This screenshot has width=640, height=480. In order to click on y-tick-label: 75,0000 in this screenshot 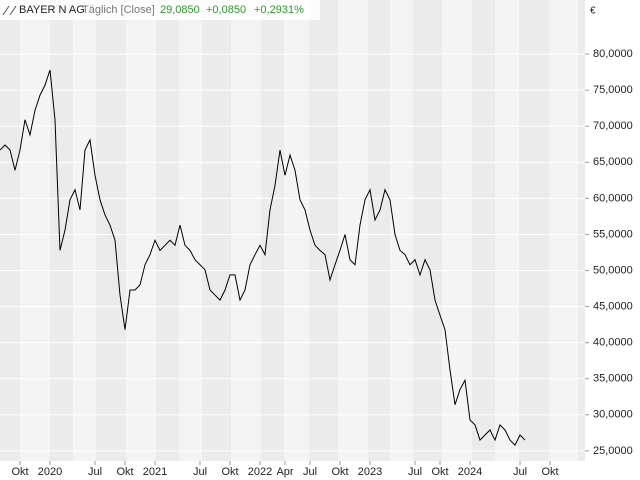, I will do `click(613, 90)`.